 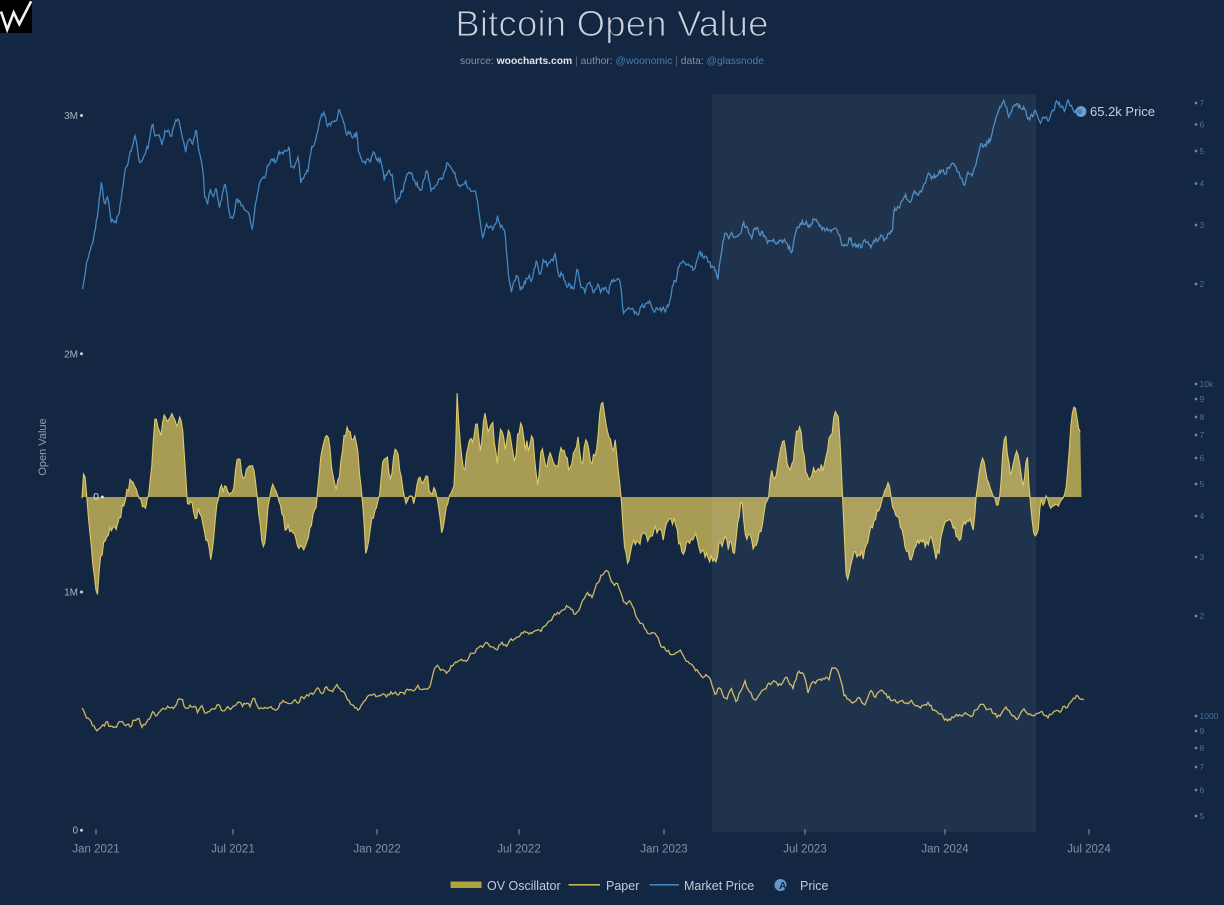 What do you see at coordinates (663, 850) in the screenshot?
I see `svg-text: Jan 2023` at bounding box center [663, 850].